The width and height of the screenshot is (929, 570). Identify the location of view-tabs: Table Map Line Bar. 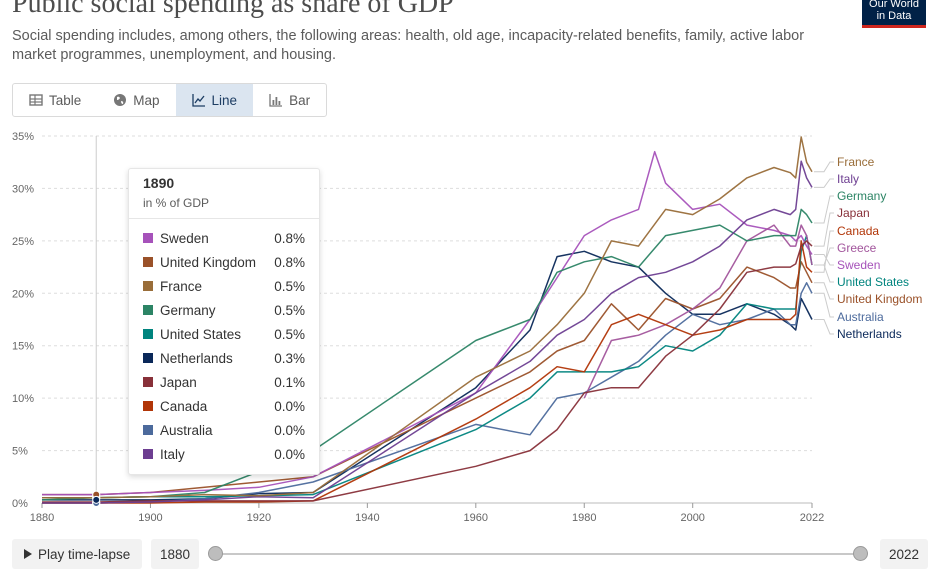
(170, 100).